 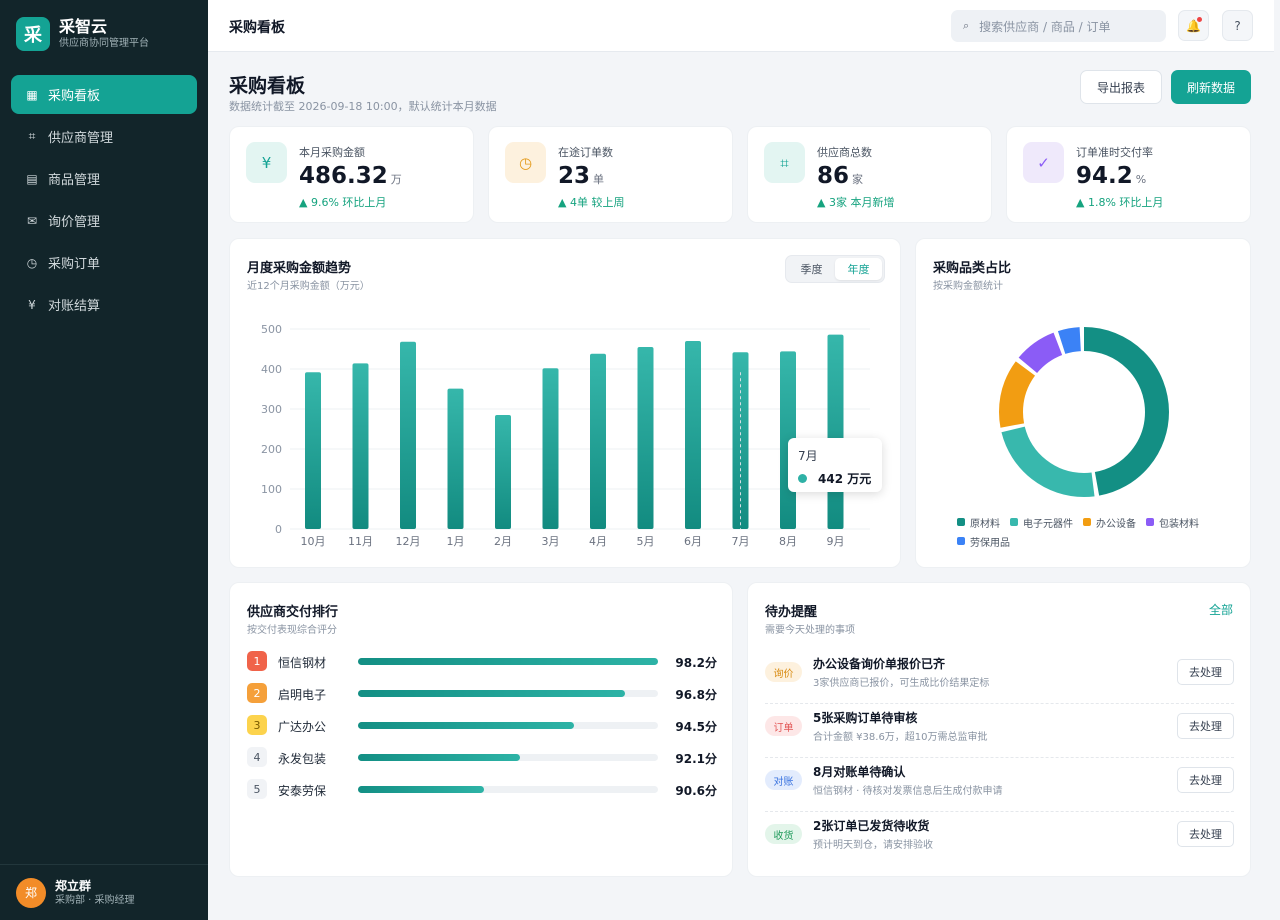 What do you see at coordinates (266, 162) in the screenshot?
I see `yen-icon: ¥` at bounding box center [266, 162].